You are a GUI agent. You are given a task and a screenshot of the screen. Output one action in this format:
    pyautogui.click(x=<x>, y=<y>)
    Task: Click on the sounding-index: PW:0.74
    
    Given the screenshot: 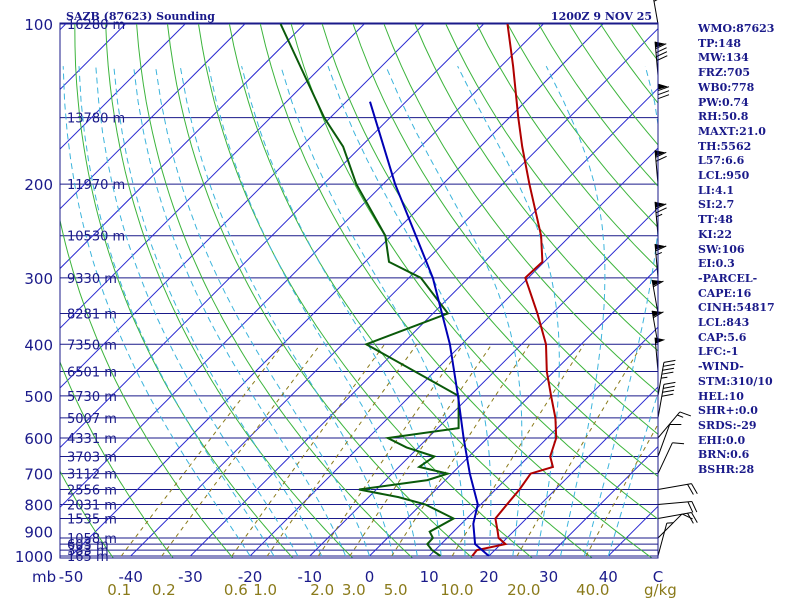 What is the action you would take?
    pyautogui.click(x=723, y=102)
    